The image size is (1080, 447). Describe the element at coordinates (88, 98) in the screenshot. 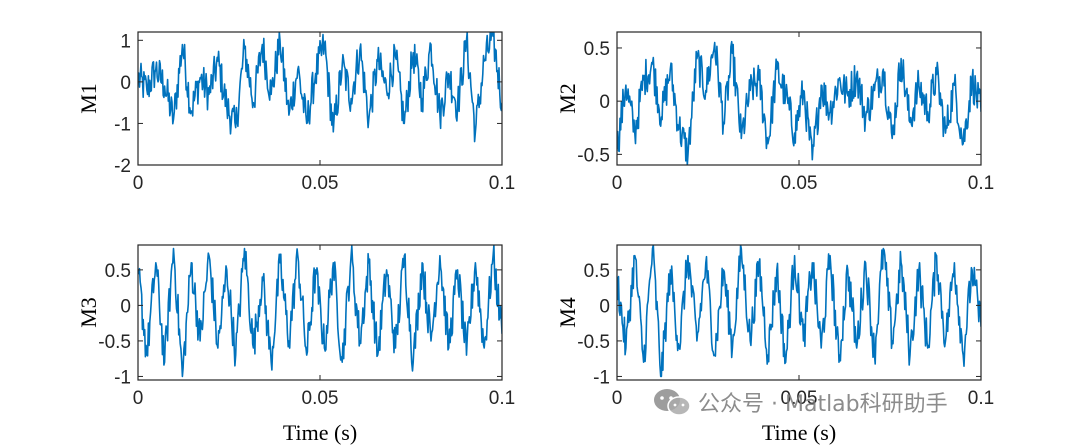

I see `y-axis-label: M1` at that location.